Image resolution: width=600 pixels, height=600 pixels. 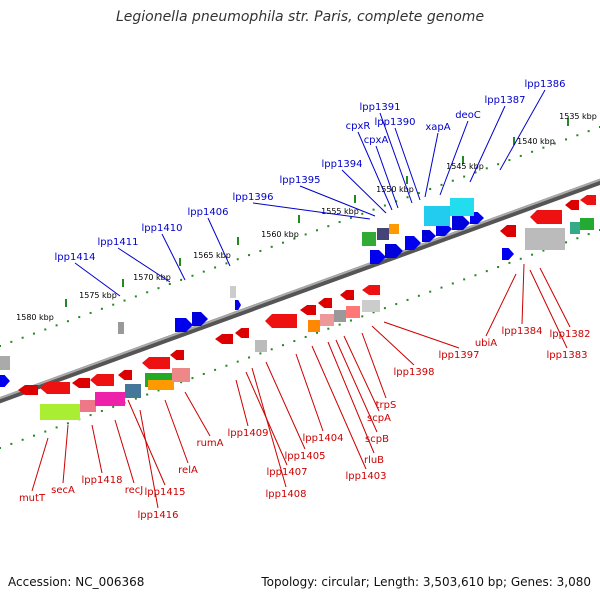 What do you see at coordinates (437, 127) in the screenshot?
I see `forward-gene-label: xapA` at bounding box center [437, 127].